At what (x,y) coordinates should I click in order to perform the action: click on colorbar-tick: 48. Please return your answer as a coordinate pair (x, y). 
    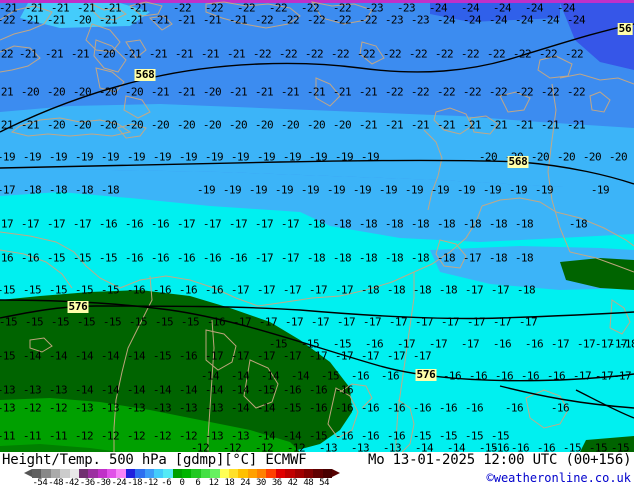
    Looking at the image, I should click on (308, 483).